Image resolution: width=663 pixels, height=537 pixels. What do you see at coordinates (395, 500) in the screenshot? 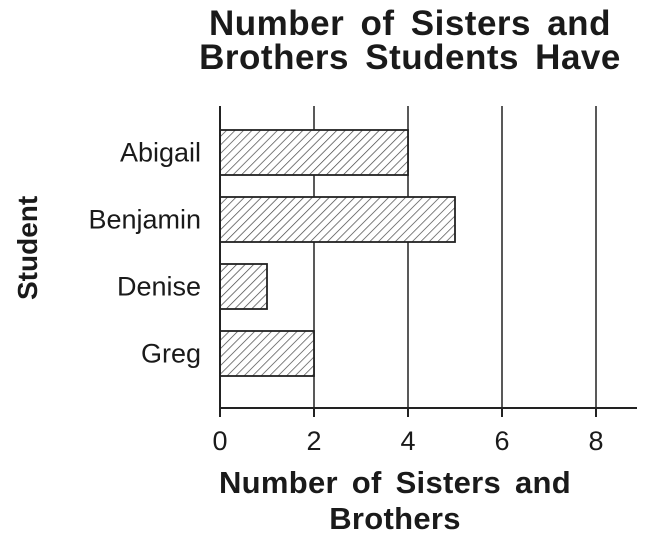
I see `x-axis-label: Number of Sisters and Brothers` at bounding box center [395, 500].